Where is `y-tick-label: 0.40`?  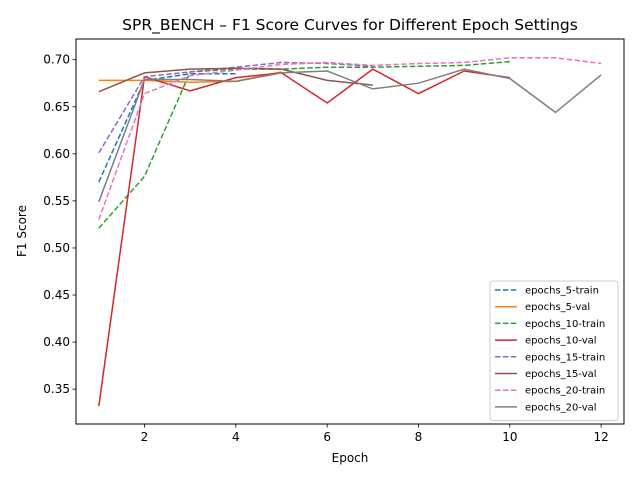
y-tick-label: 0.40 is located at coordinates (56, 342).